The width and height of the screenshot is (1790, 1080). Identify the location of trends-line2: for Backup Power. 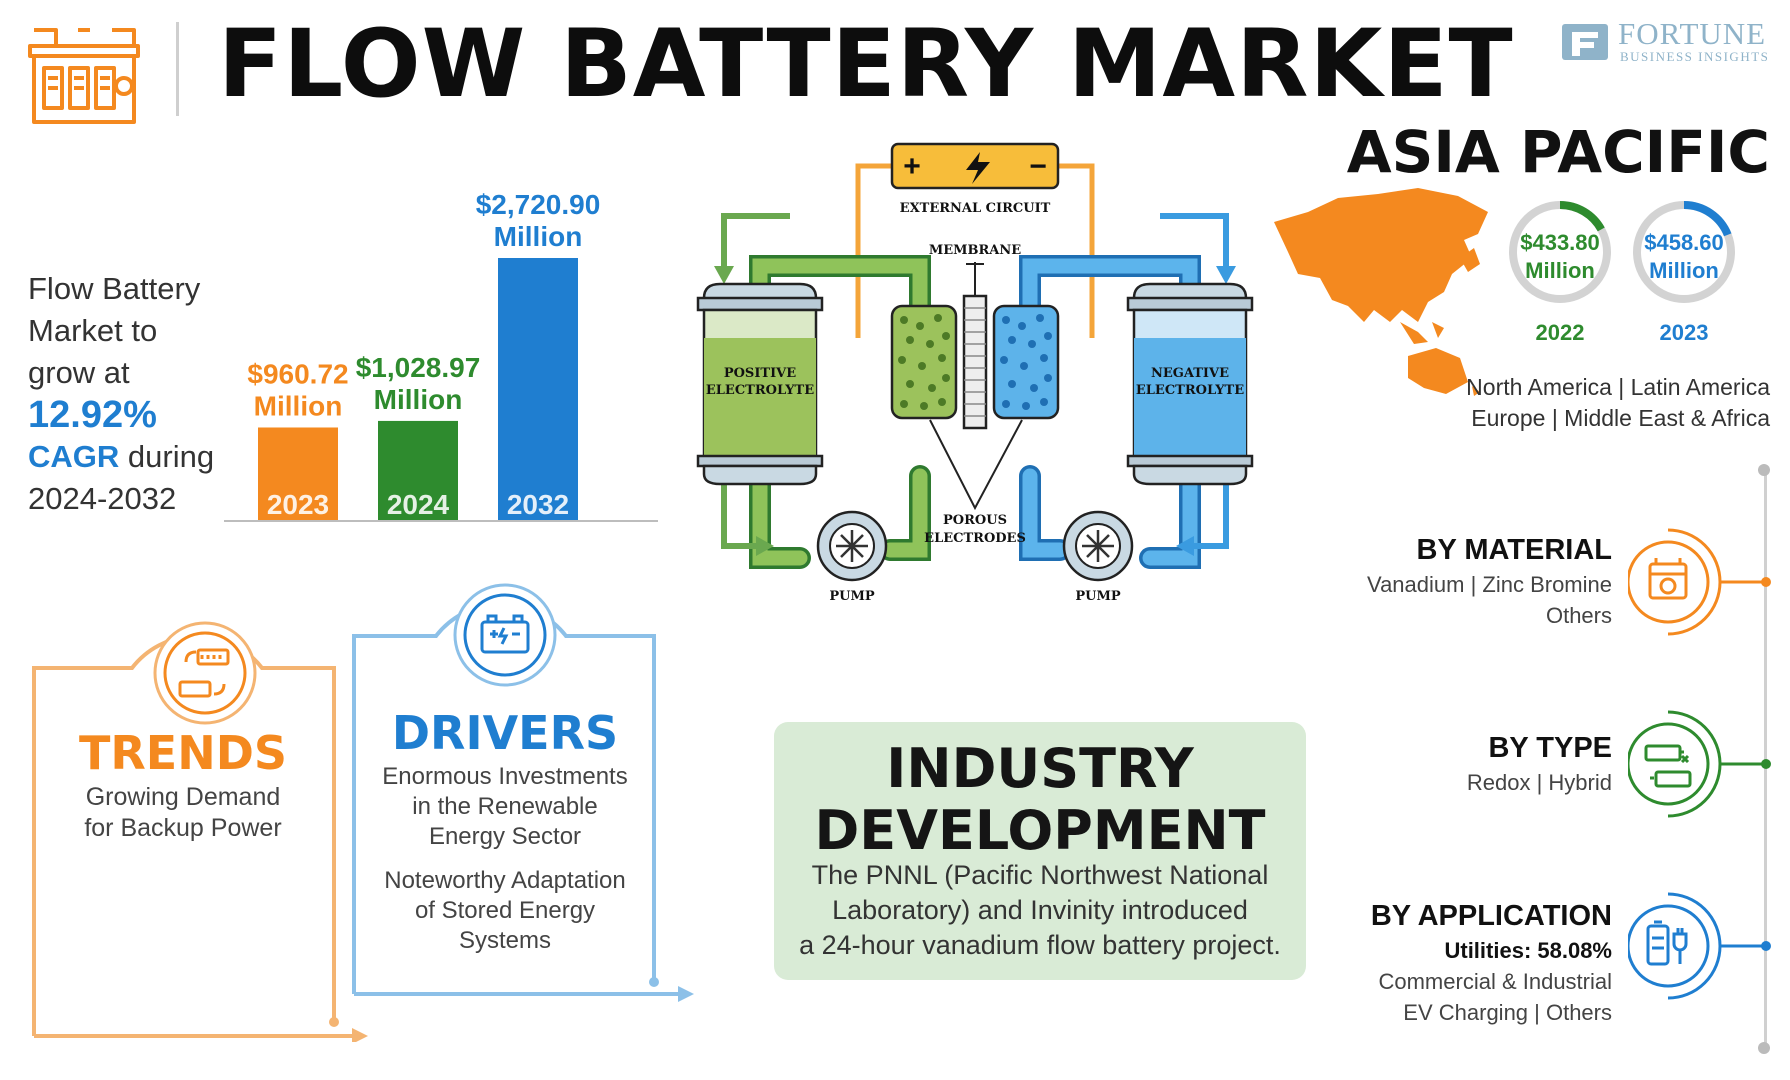
(183, 828).